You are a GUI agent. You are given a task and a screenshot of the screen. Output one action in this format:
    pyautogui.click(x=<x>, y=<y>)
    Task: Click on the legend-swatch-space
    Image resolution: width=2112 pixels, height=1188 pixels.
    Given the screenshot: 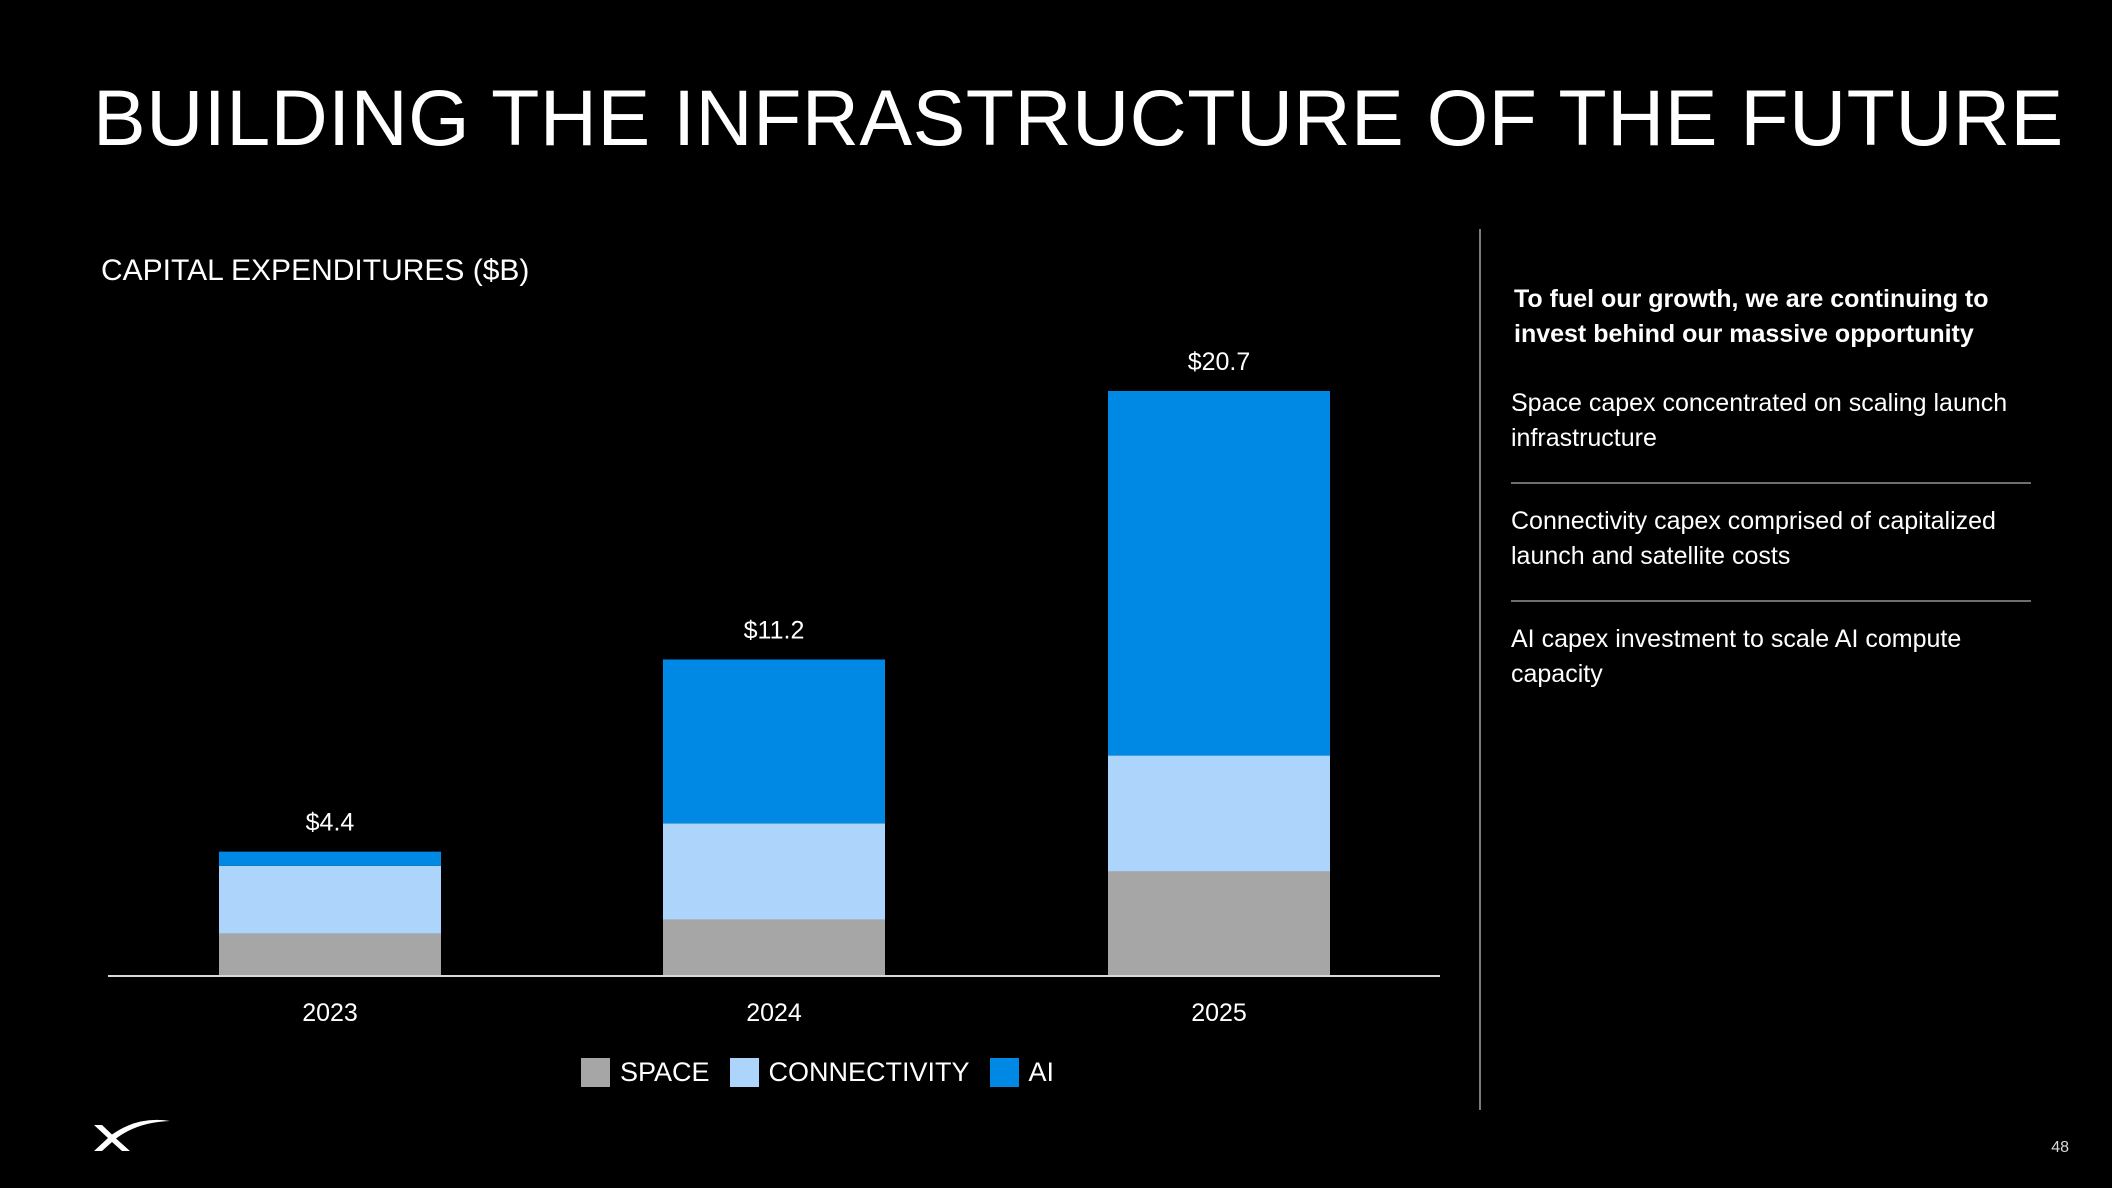 What is the action you would take?
    pyautogui.click(x=595, y=1072)
    